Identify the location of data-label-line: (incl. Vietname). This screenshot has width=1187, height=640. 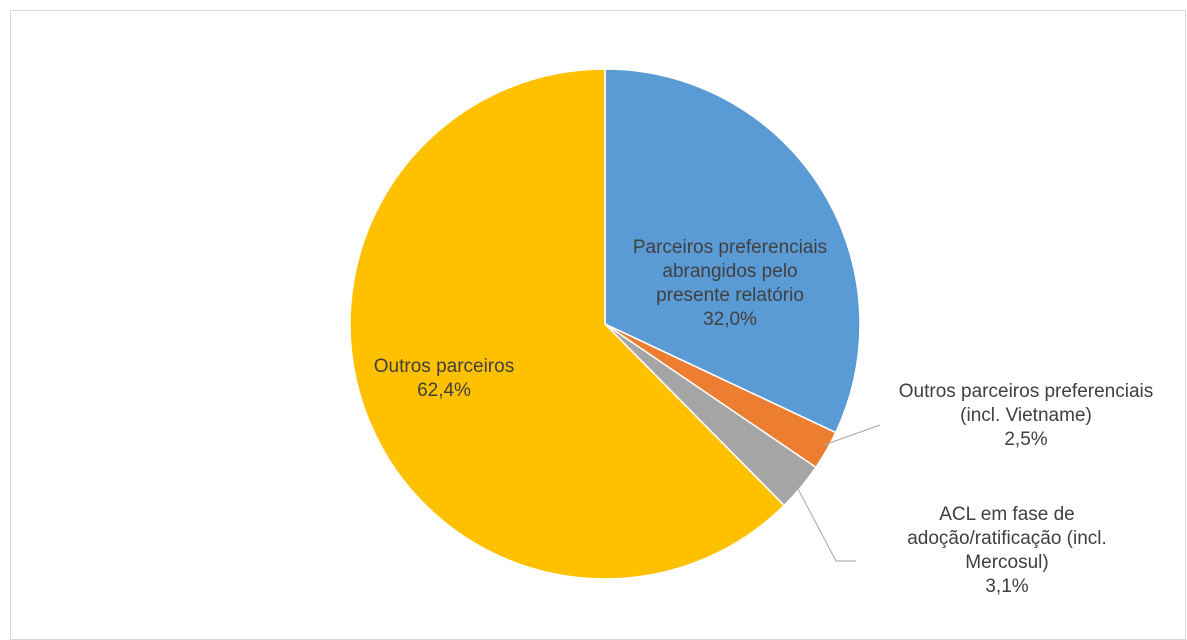
(1026, 415).